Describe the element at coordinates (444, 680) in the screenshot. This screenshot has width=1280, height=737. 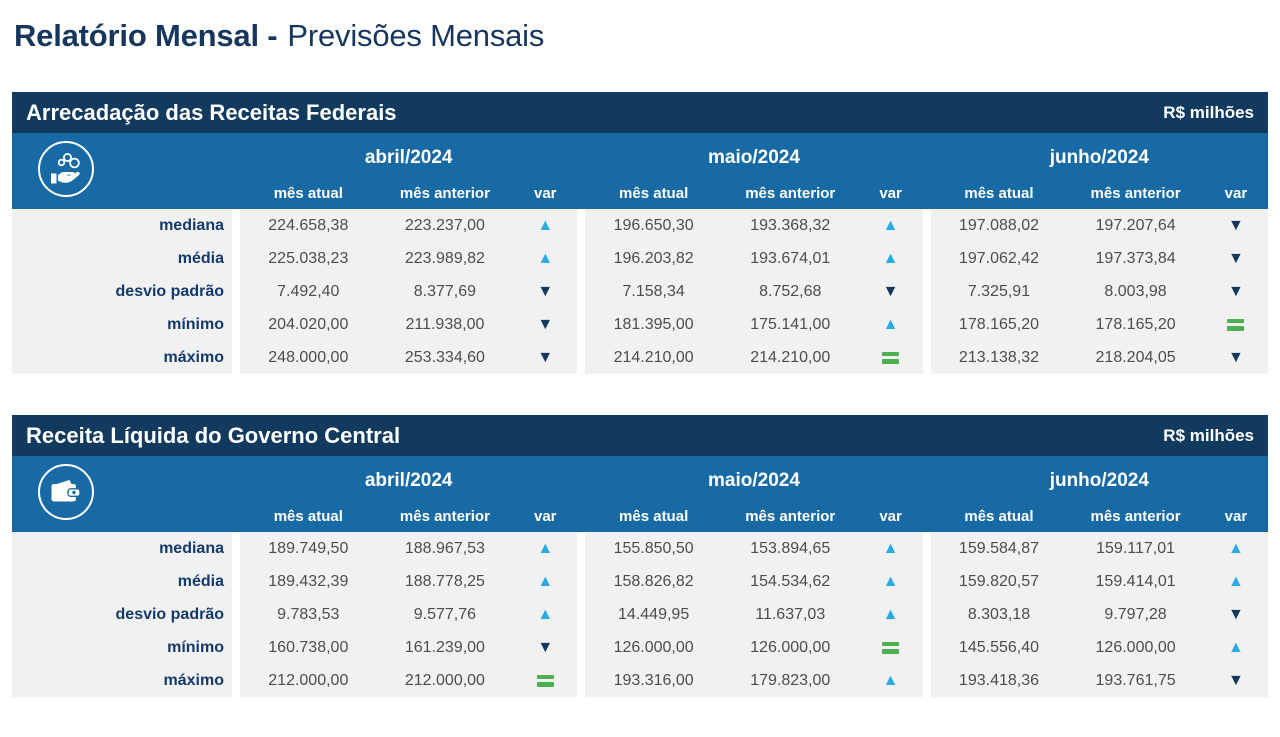
I see `value-previous: 212.000,00` at that location.